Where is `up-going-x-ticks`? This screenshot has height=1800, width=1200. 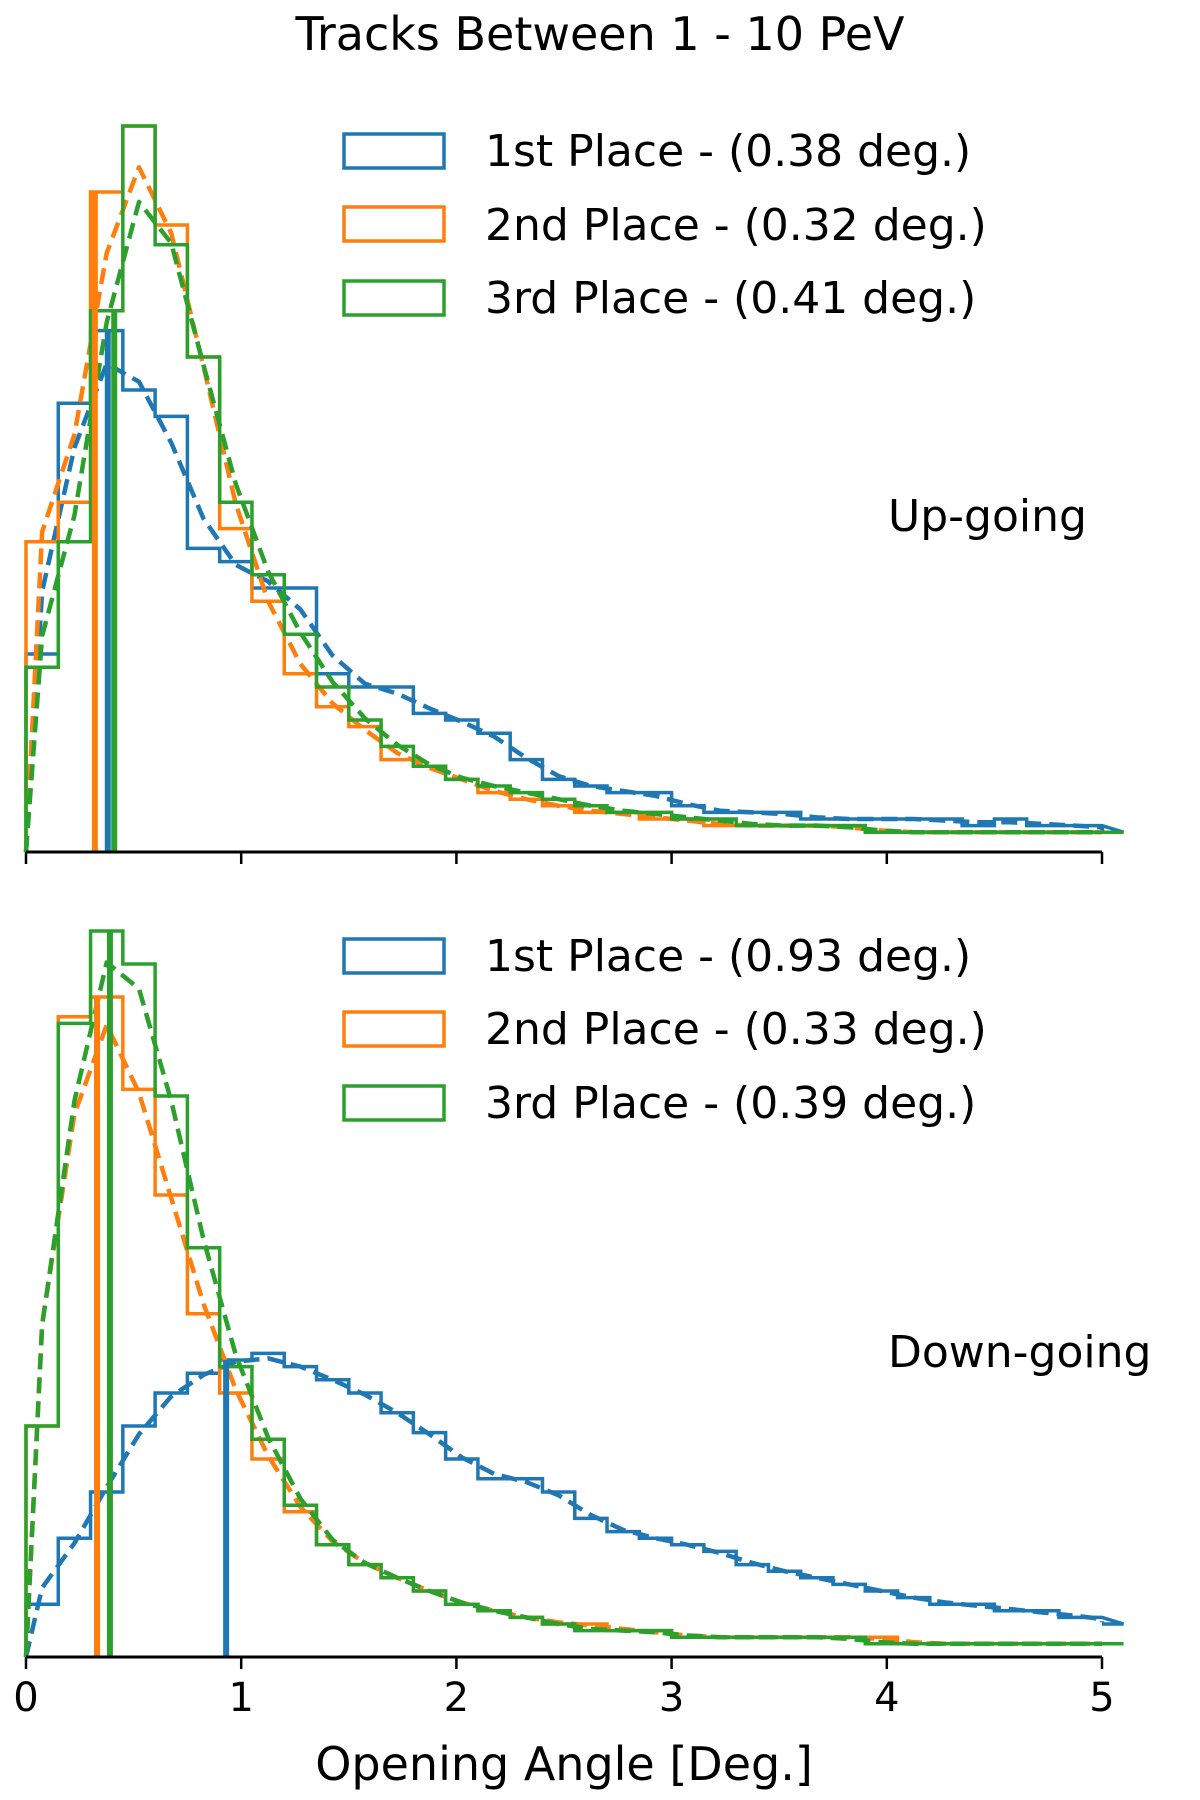
up-going-x-ticks is located at coordinates (564, 858).